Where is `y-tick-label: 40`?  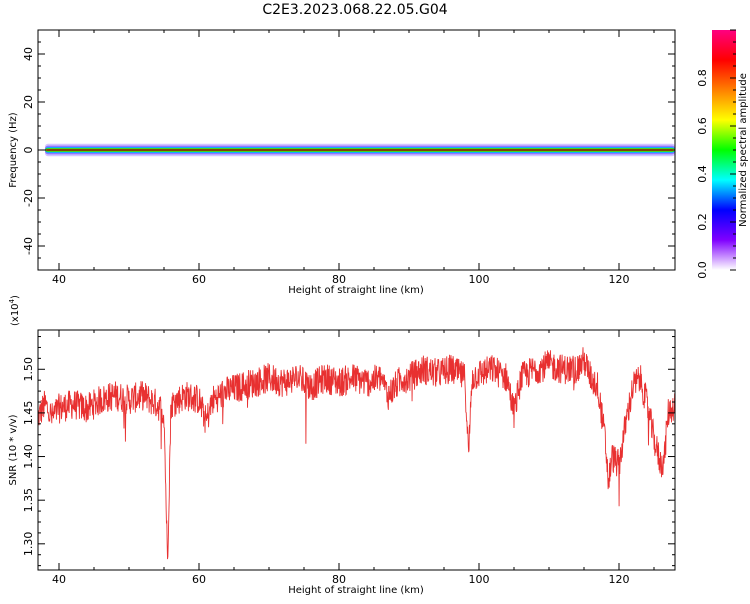 y-tick-label: 40 is located at coordinates (28, 54).